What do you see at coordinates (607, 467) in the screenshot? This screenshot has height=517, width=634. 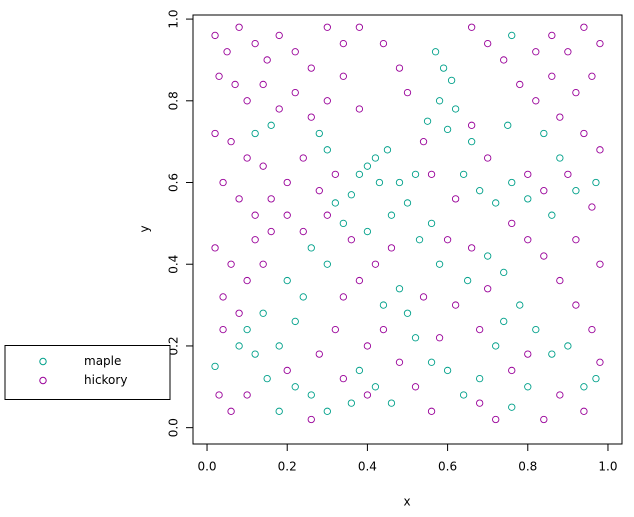 I see `x-tick-label: 1.0` at bounding box center [607, 467].